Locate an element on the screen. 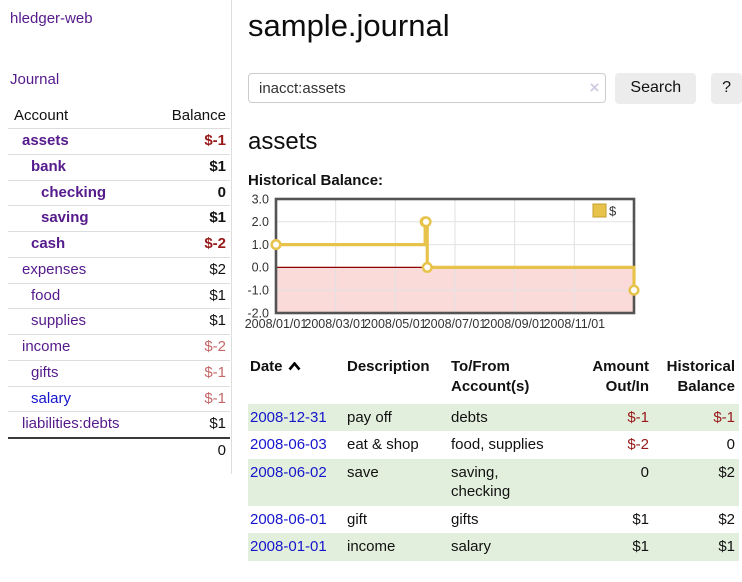  sidebar-account-expenses: expenses is located at coordinates (54, 269).